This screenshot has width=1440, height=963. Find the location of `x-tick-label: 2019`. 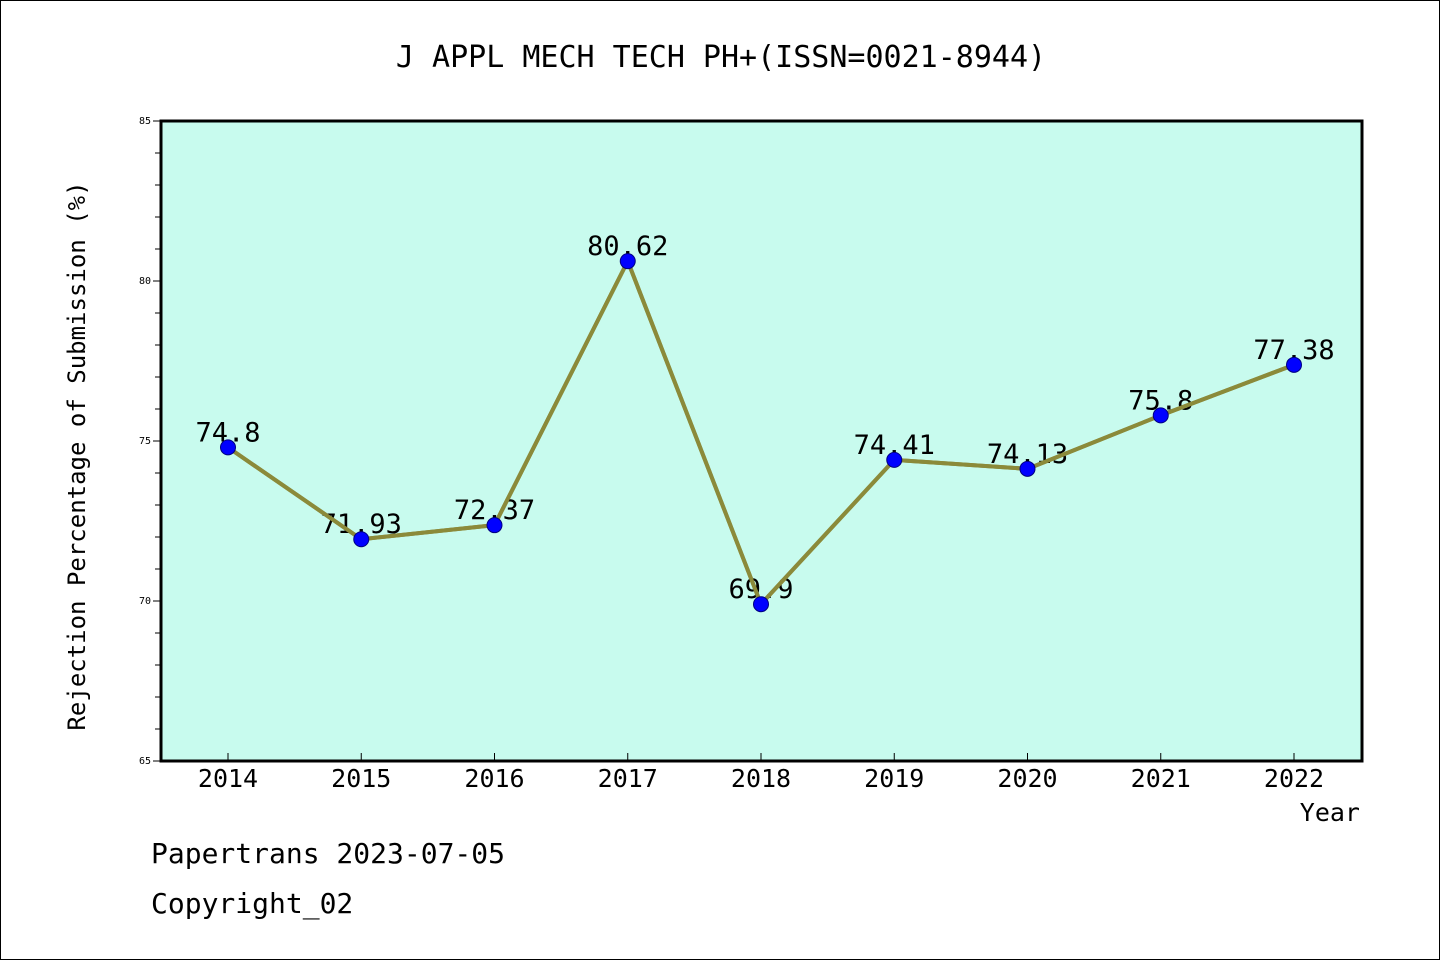

x-tick-label: 2019 is located at coordinates (894, 778).